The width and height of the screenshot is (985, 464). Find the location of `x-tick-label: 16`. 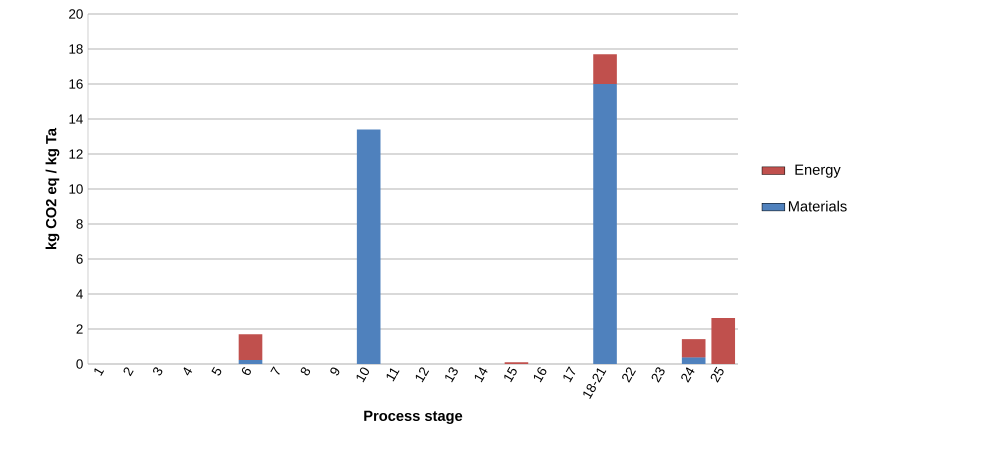

x-tick-label: 16 is located at coordinates (540, 374).